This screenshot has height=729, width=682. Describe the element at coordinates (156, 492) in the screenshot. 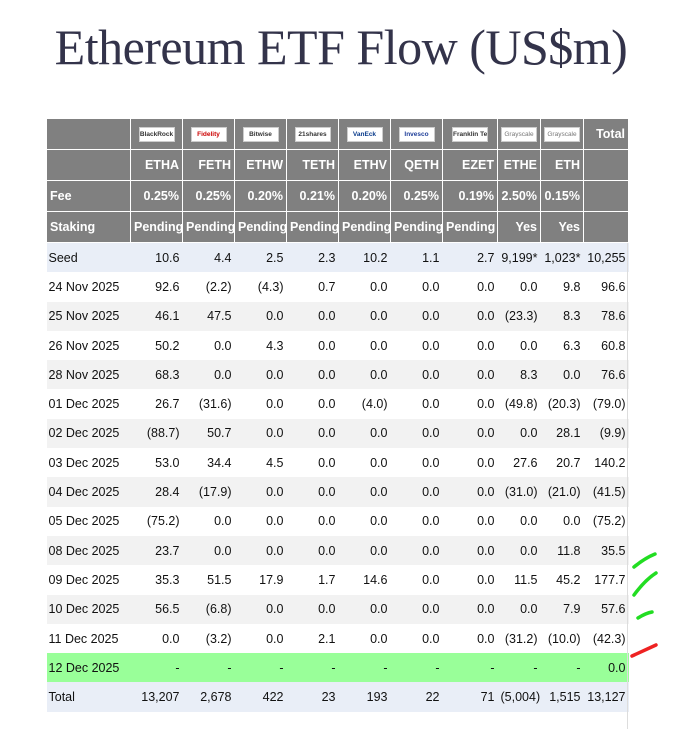

I see `flow-cell: 28.4` at that location.